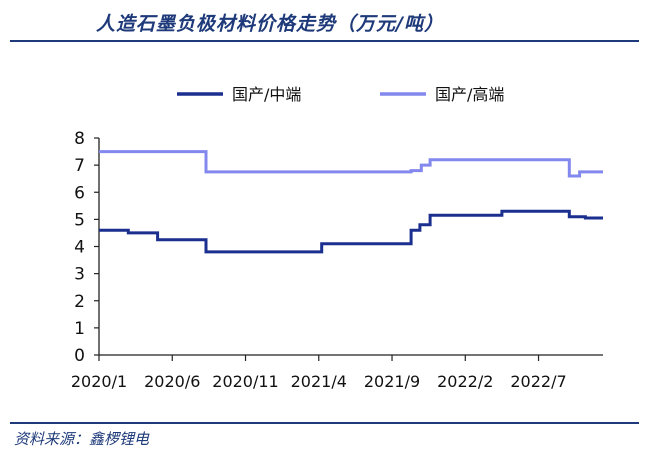 This screenshot has width=649, height=470. I want to click on title-bar: 人造石墨负极材料价格走势（万元/吨）, so click(324, 21).